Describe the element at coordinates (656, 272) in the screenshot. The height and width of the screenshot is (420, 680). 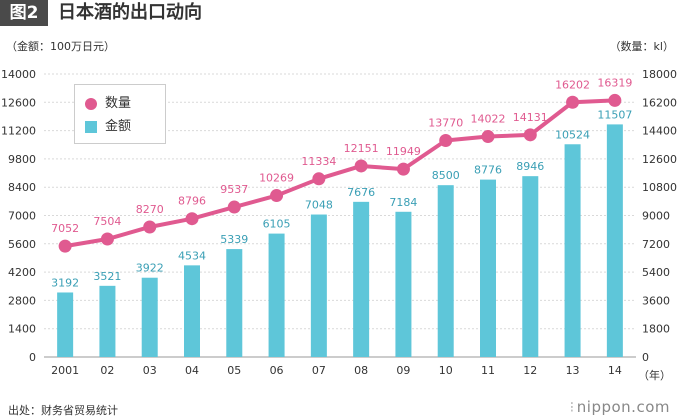
I see `right-axis-tick-label: 5400` at that location.